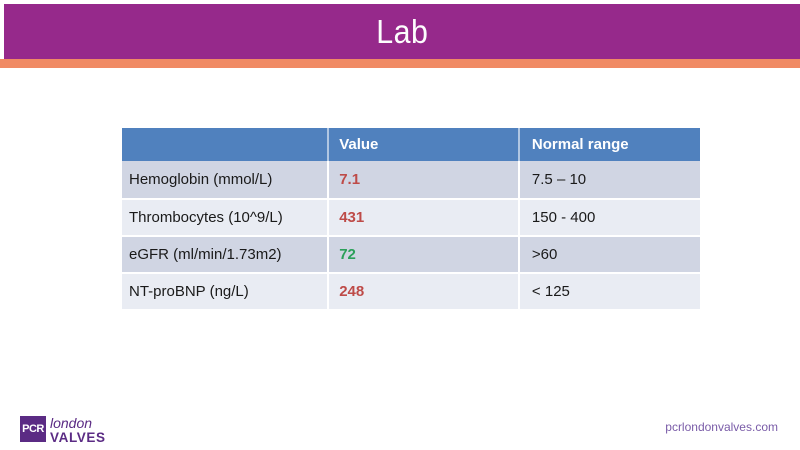 The height and width of the screenshot is (450, 800). I want to click on table-row: Hemoglobin (mmol/L) 7.1 7.5 – 10, so click(411, 179).